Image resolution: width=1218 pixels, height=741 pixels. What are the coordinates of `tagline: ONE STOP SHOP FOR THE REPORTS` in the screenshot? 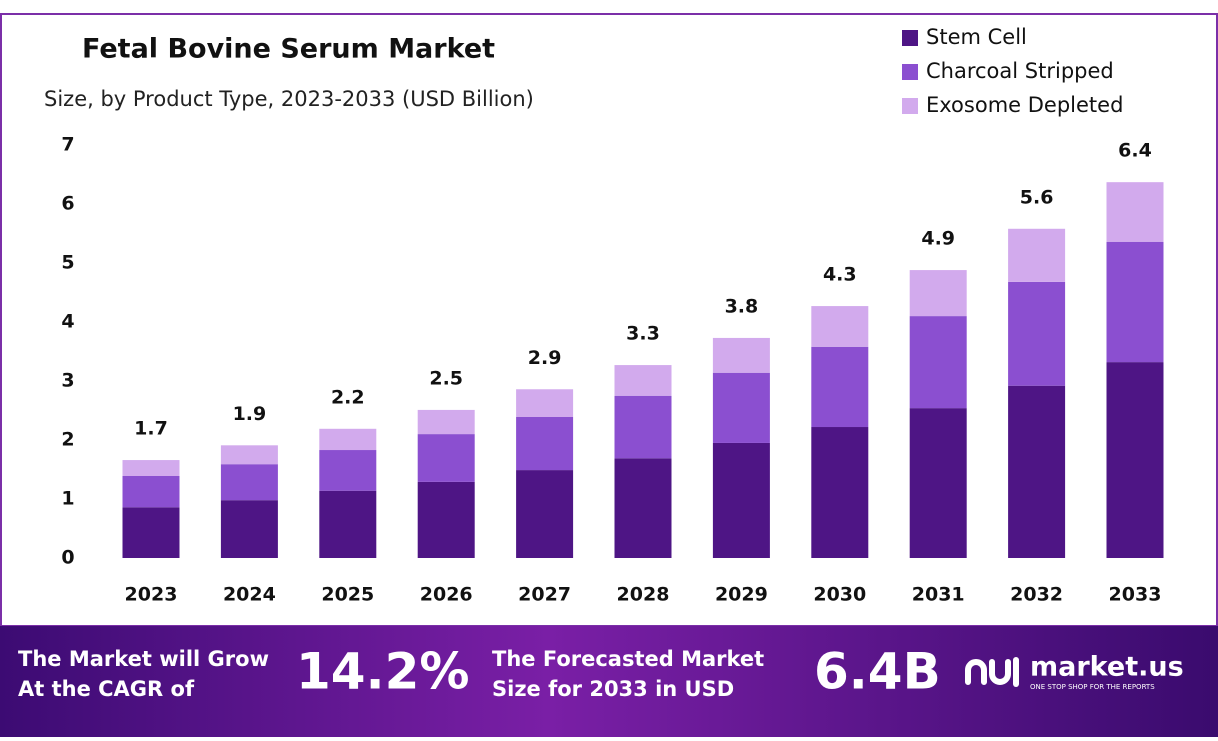 It's located at (1092, 687).